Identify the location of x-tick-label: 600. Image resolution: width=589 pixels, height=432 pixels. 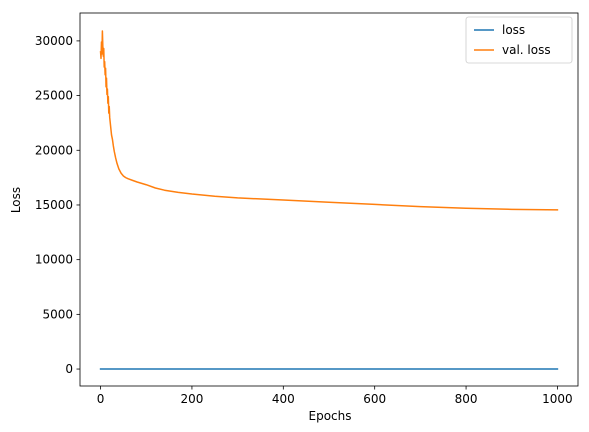
(374, 399).